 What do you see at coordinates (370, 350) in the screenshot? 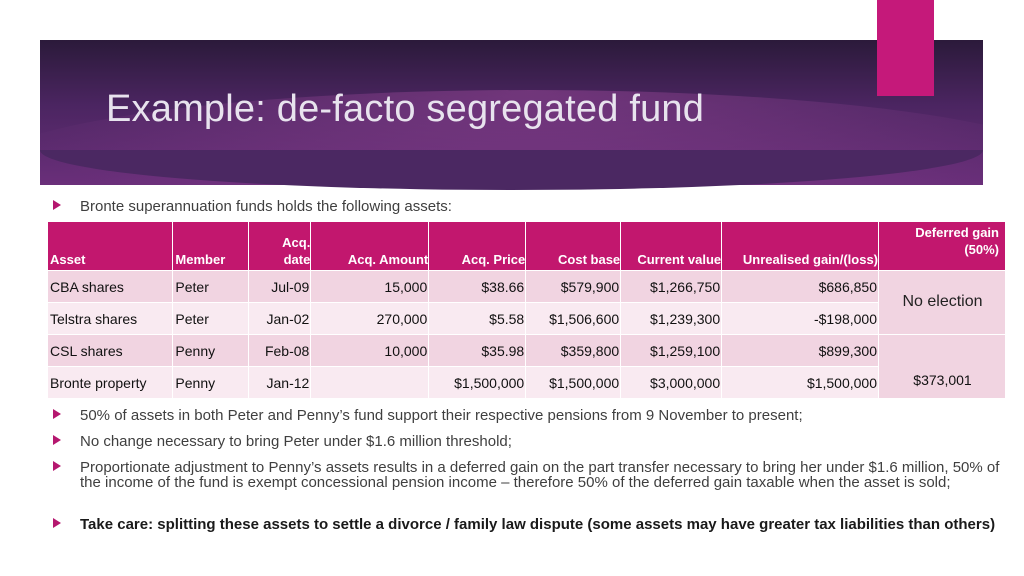
I see `cell-amount: 10,000` at bounding box center [370, 350].